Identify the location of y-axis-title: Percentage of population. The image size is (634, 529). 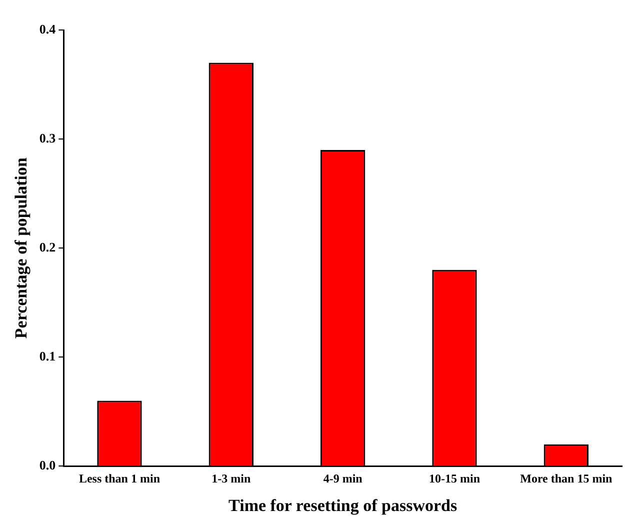
(21, 248).